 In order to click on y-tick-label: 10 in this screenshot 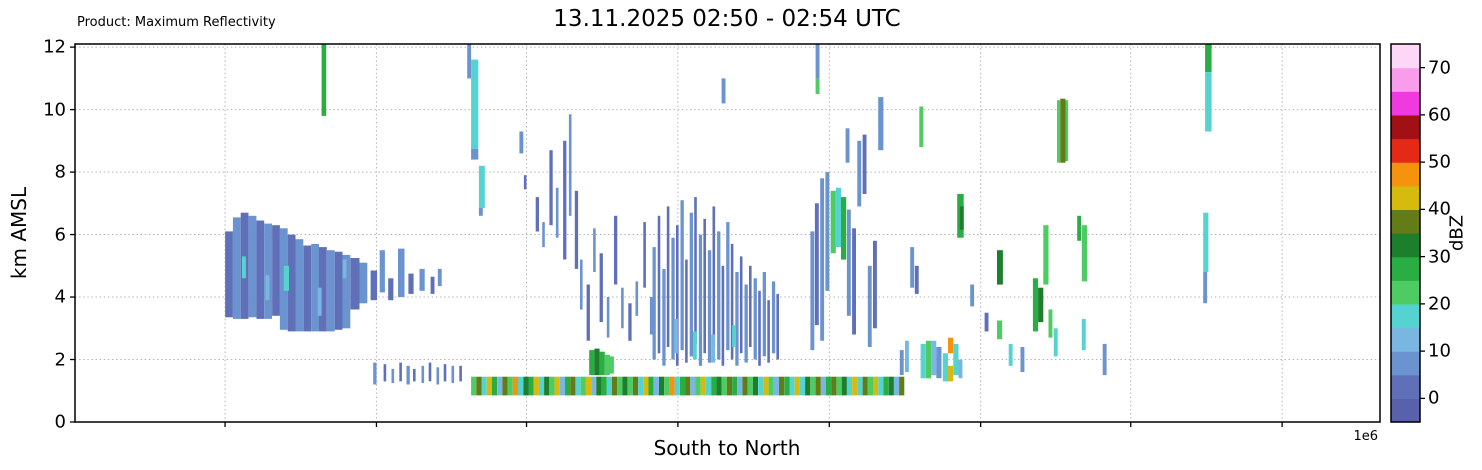, I will do `click(54, 110)`.